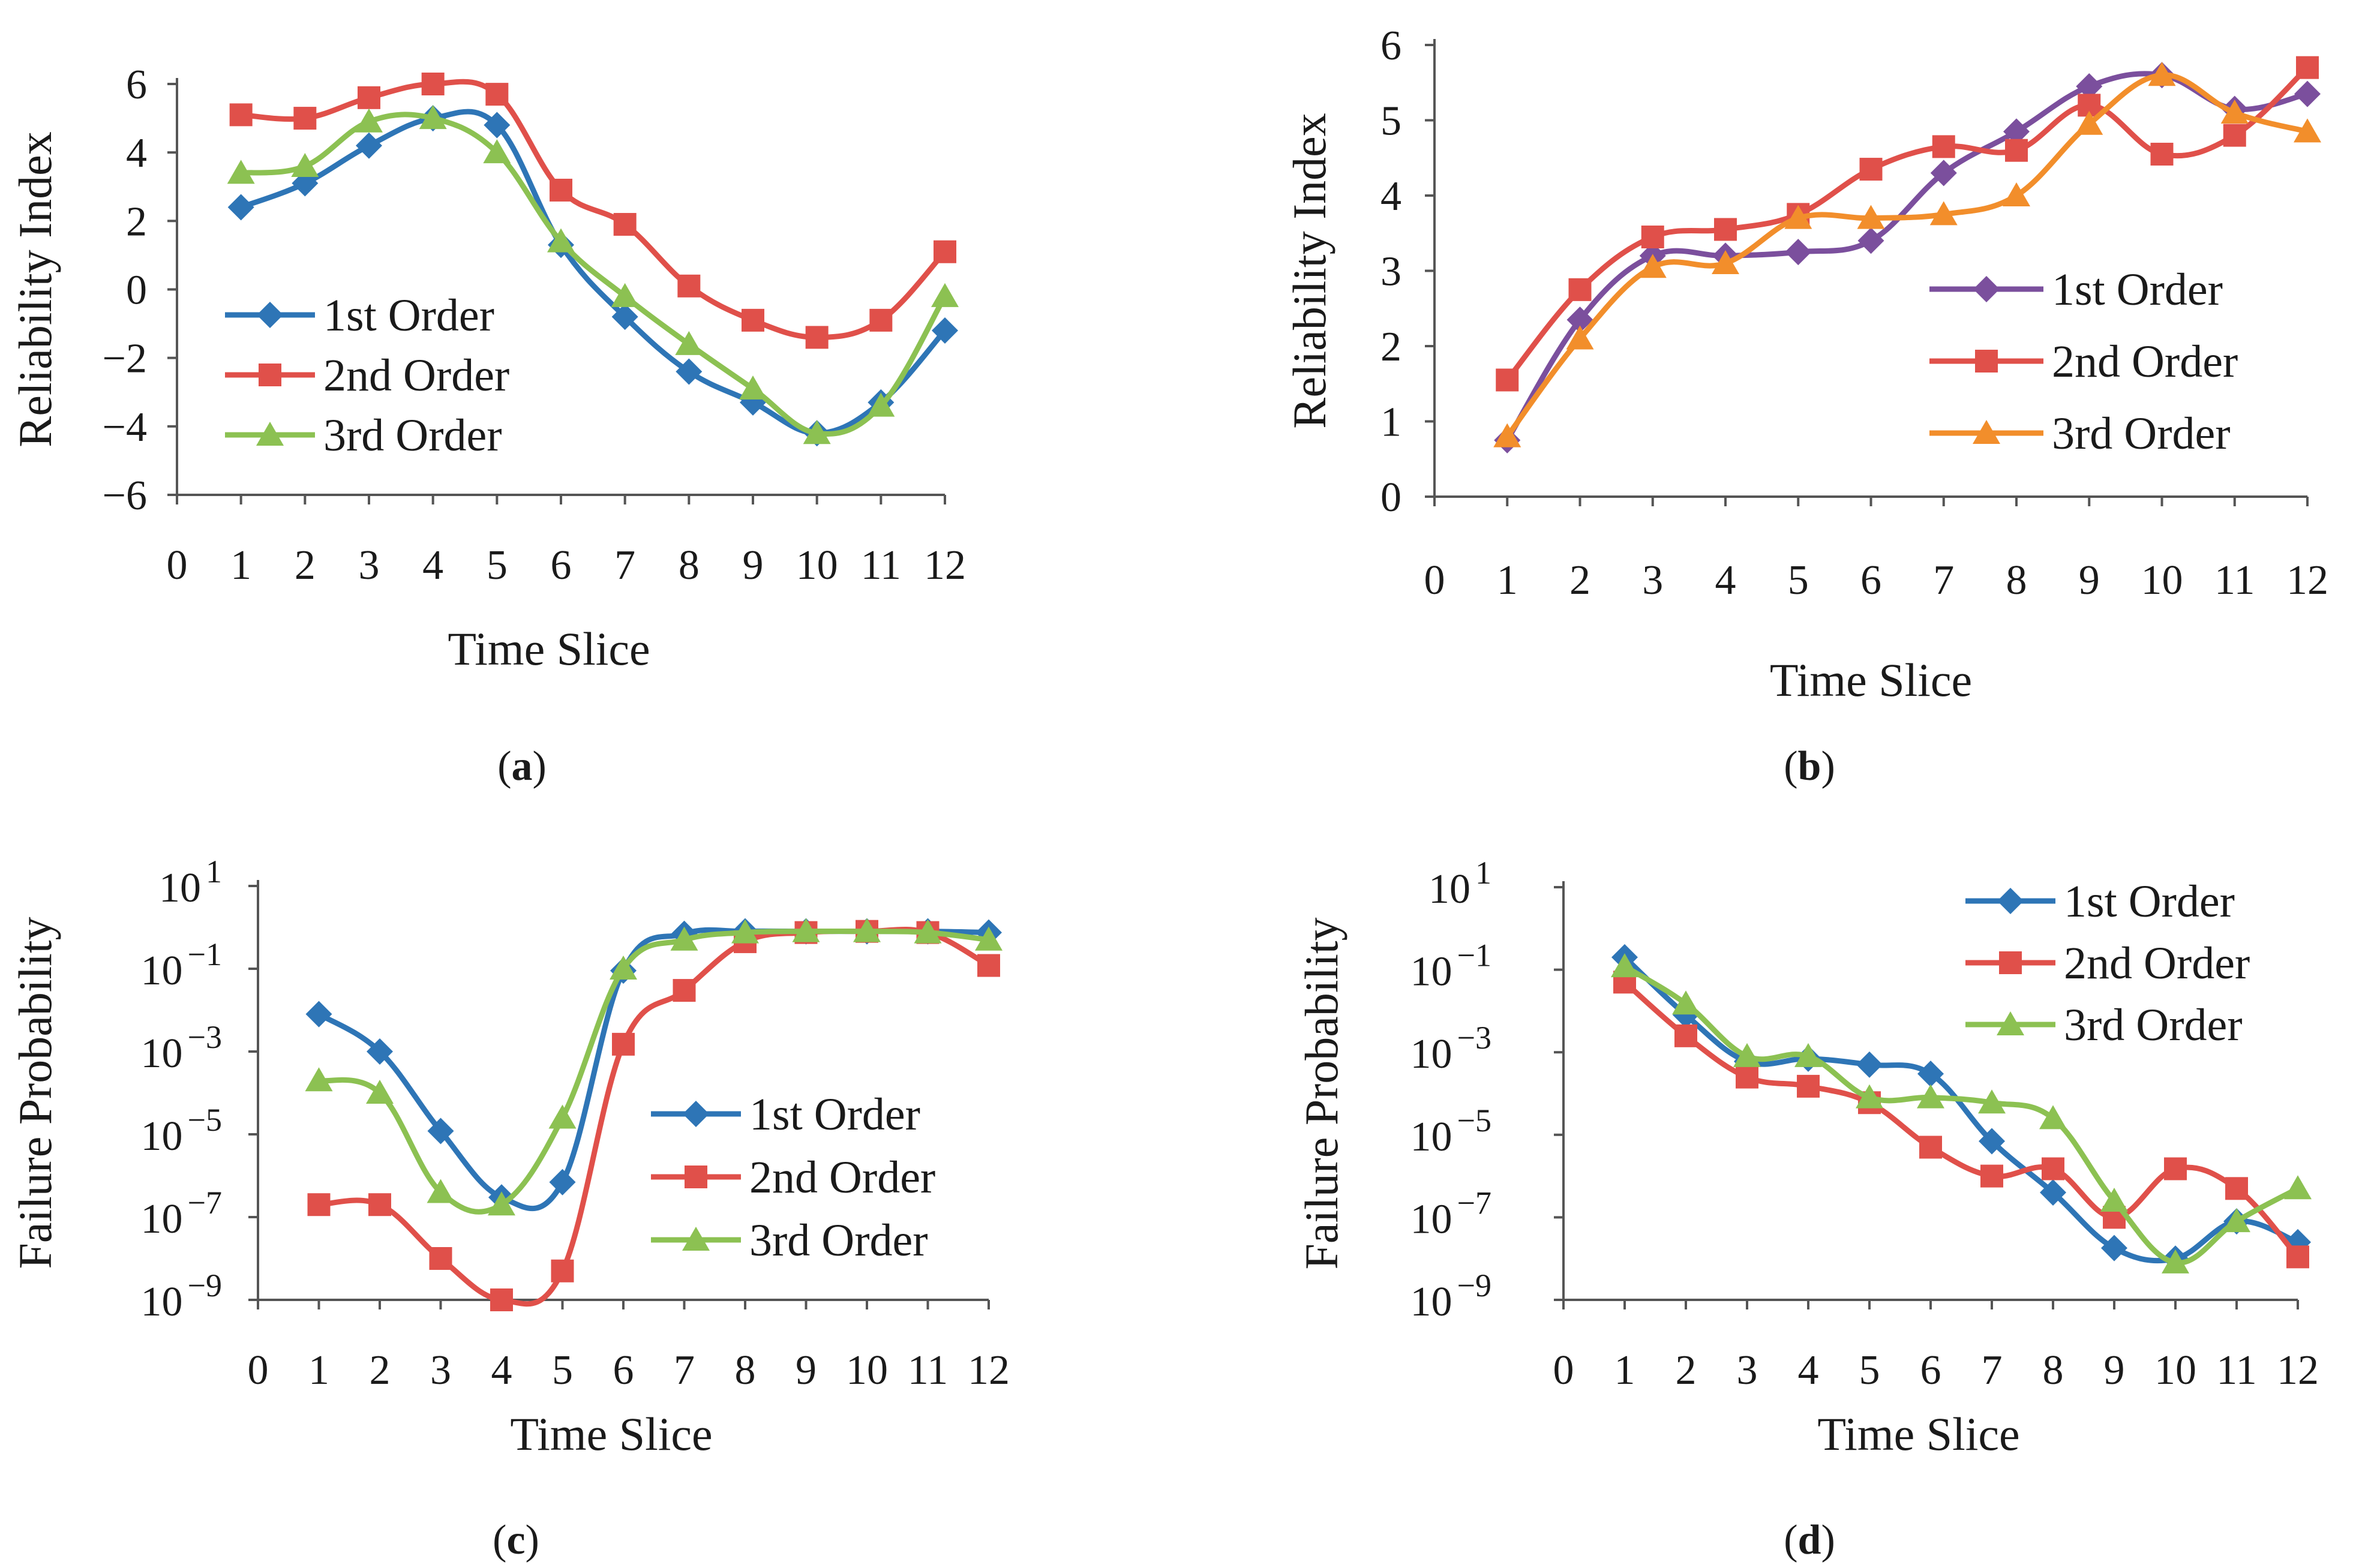 This screenshot has height=1568, width=2359. What do you see at coordinates (136, 291) in the screenshot?
I see `y-tick-label: 0` at bounding box center [136, 291].